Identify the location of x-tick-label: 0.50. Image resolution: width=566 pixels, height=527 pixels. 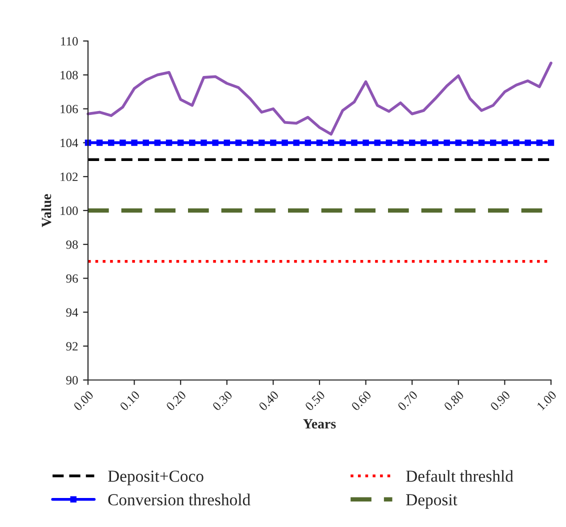
(315, 401).